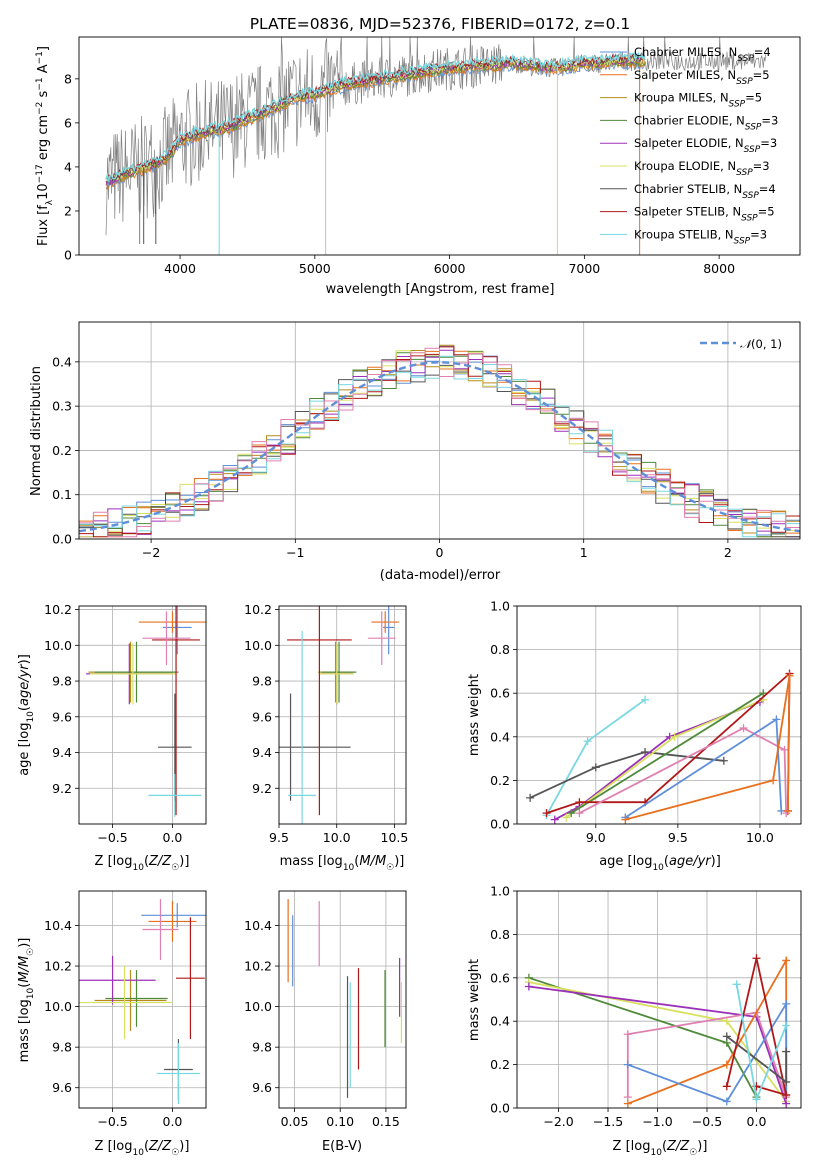 This screenshot has height=1170, width=819. Describe the element at coordinates (114, 861) in the screenshot. I see `label-part: Z [log` at that location.